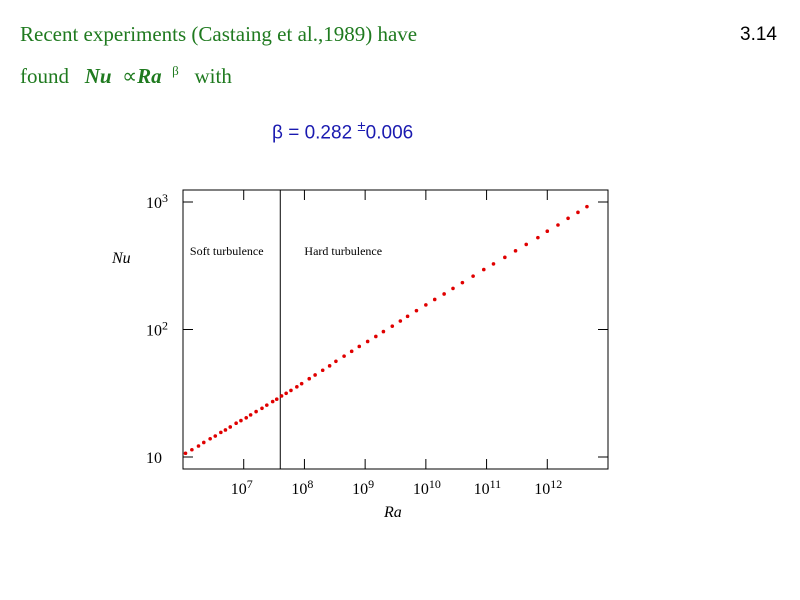 This screenshot has width=800, height=600. What do you see at coordinates (427, 487) in the screenshot?
I see `x-tick-label: 10¹⁰` at bounding box center [427, 487].